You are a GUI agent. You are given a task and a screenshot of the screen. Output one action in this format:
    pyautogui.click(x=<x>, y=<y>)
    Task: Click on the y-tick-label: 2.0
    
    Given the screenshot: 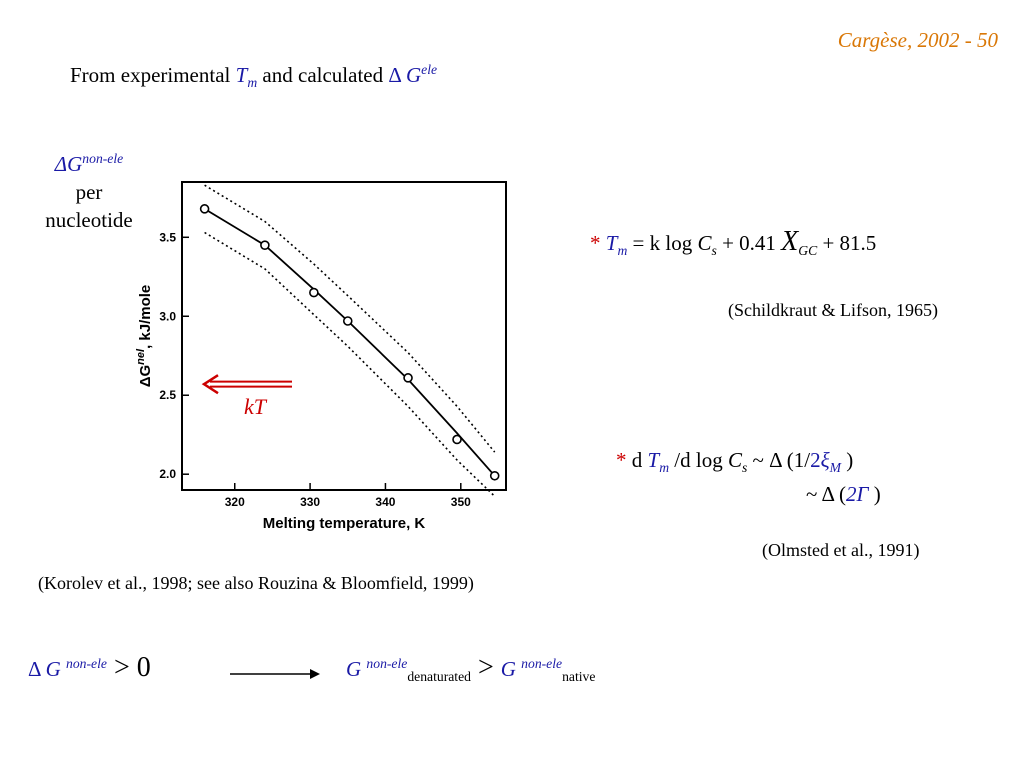 What is the action you would take?
    pyautogui.click(x=167, y=474)
    